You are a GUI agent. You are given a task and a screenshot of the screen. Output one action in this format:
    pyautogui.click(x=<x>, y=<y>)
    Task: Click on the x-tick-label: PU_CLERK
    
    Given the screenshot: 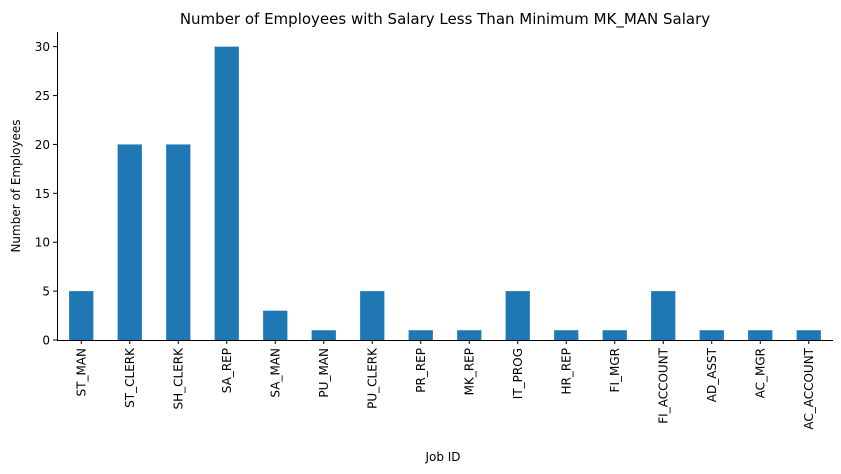 What is the action you would take?
    pyautogui.click(x=372, y=378)
    